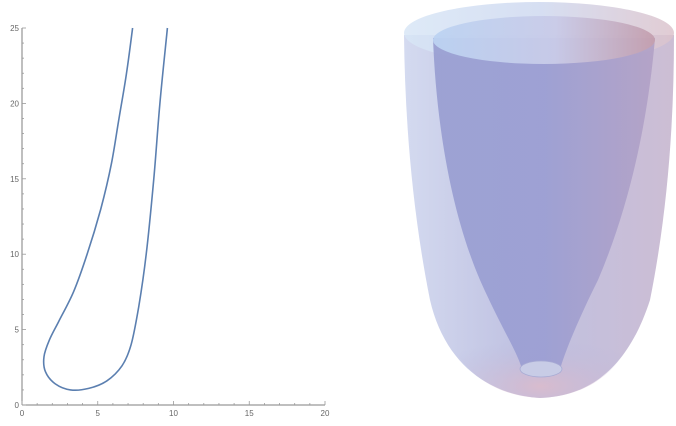 Image resolution: width=676 pixels, height=426 pixels. I want to click on x-tick-label: 20, so click(325, 413).